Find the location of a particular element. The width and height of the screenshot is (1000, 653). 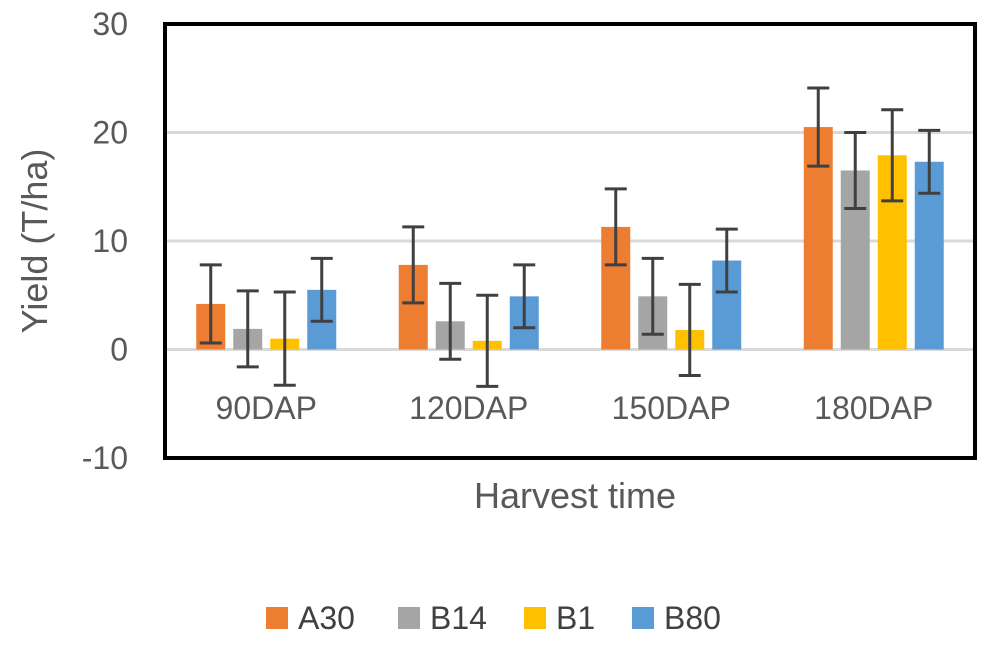

y-tick-label: 10 is located at coordinates (110, 241).